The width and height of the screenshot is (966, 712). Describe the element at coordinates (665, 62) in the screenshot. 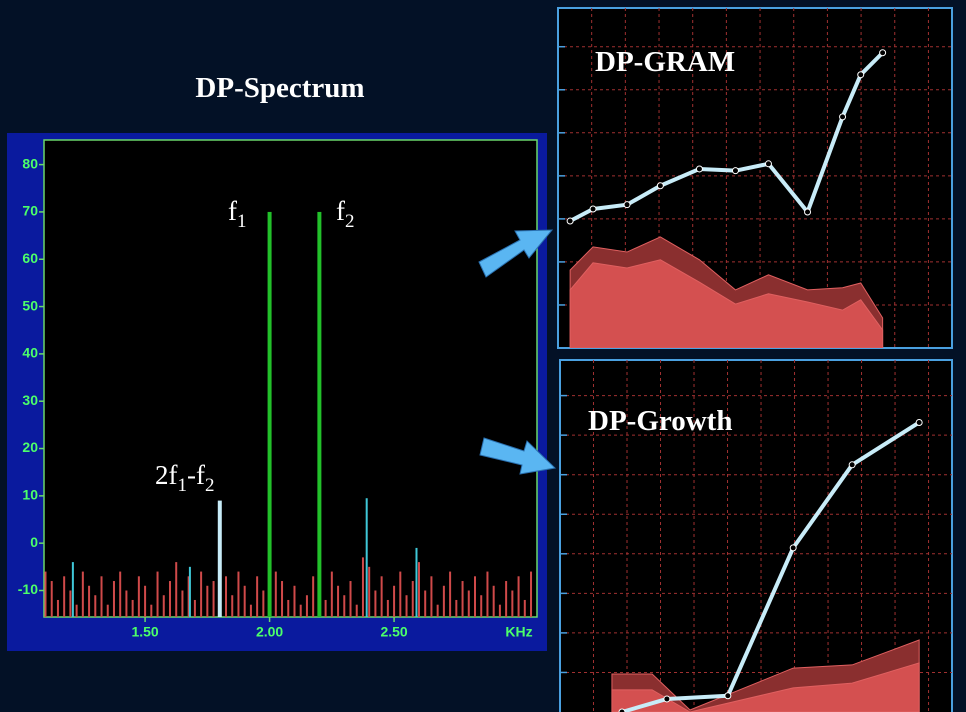

I see `chart-title: DP-GRAM` at that location.